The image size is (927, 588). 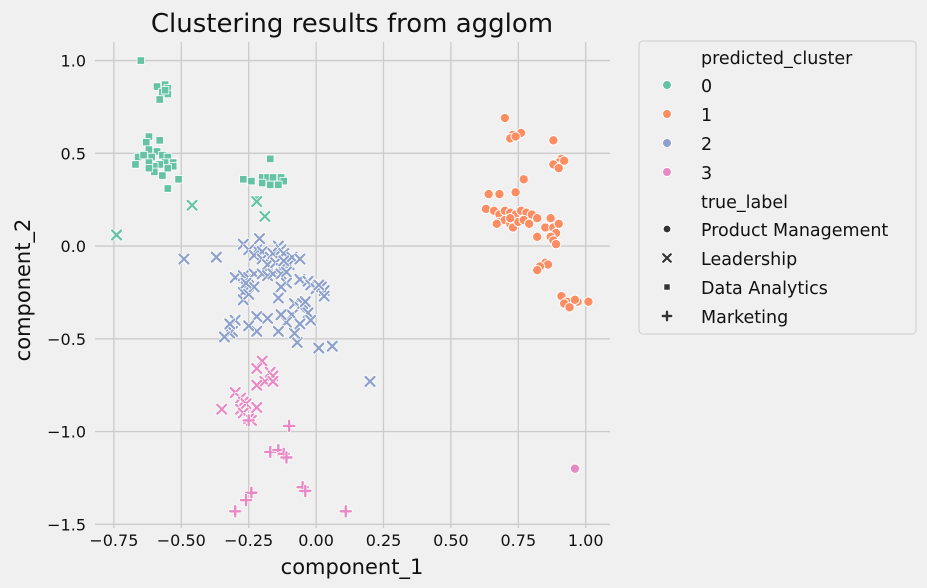 I want to click on legend-hue-title: predicted_cluster, so click(x=777, y=59).